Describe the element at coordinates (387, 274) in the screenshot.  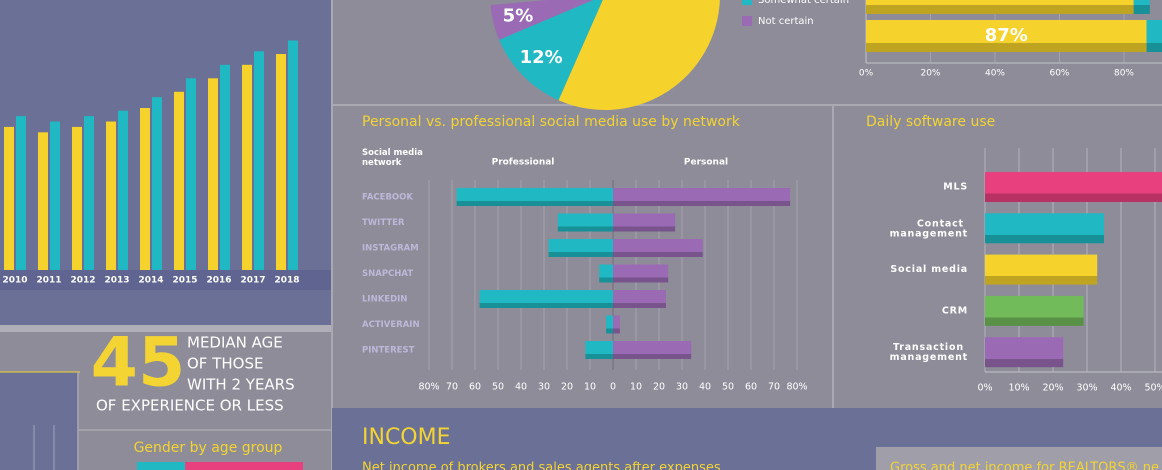
I see `category-label: SNAPCHAT` at that location.